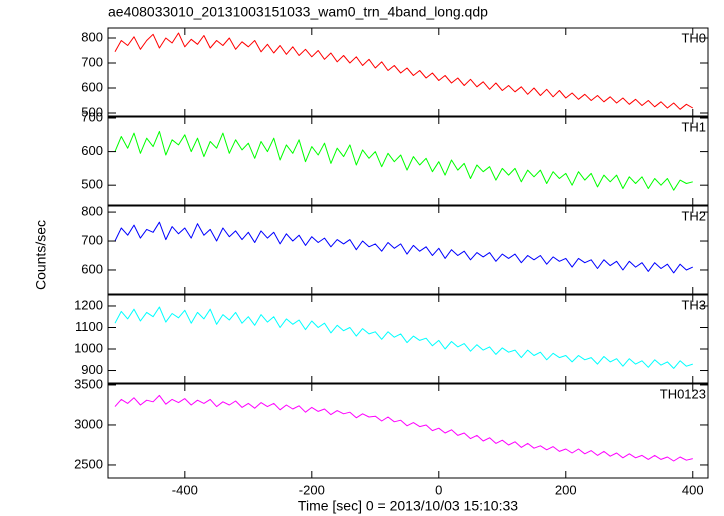 Image resolution: width=724 pixels, height=516 pixels. I want to click on y-tick-label: 1100, so click(89, 326).